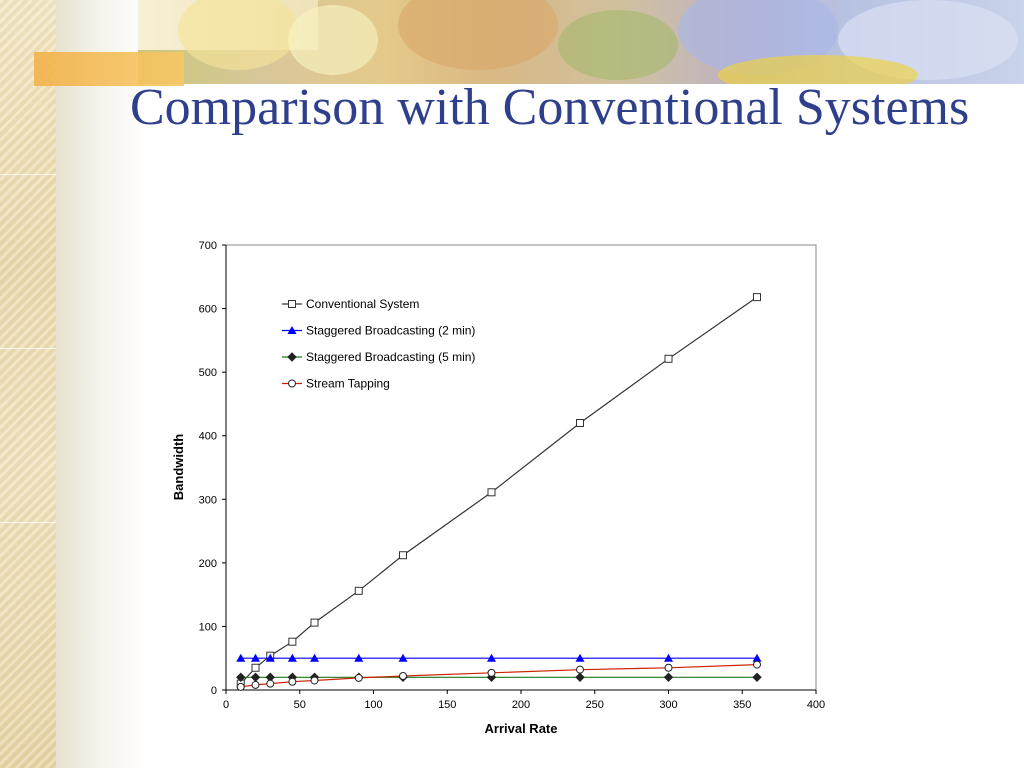 This screenshot has height=768, width=1024. I want to click on legend-label: Staggered Broadcasting (5 min), so click(390, 357).